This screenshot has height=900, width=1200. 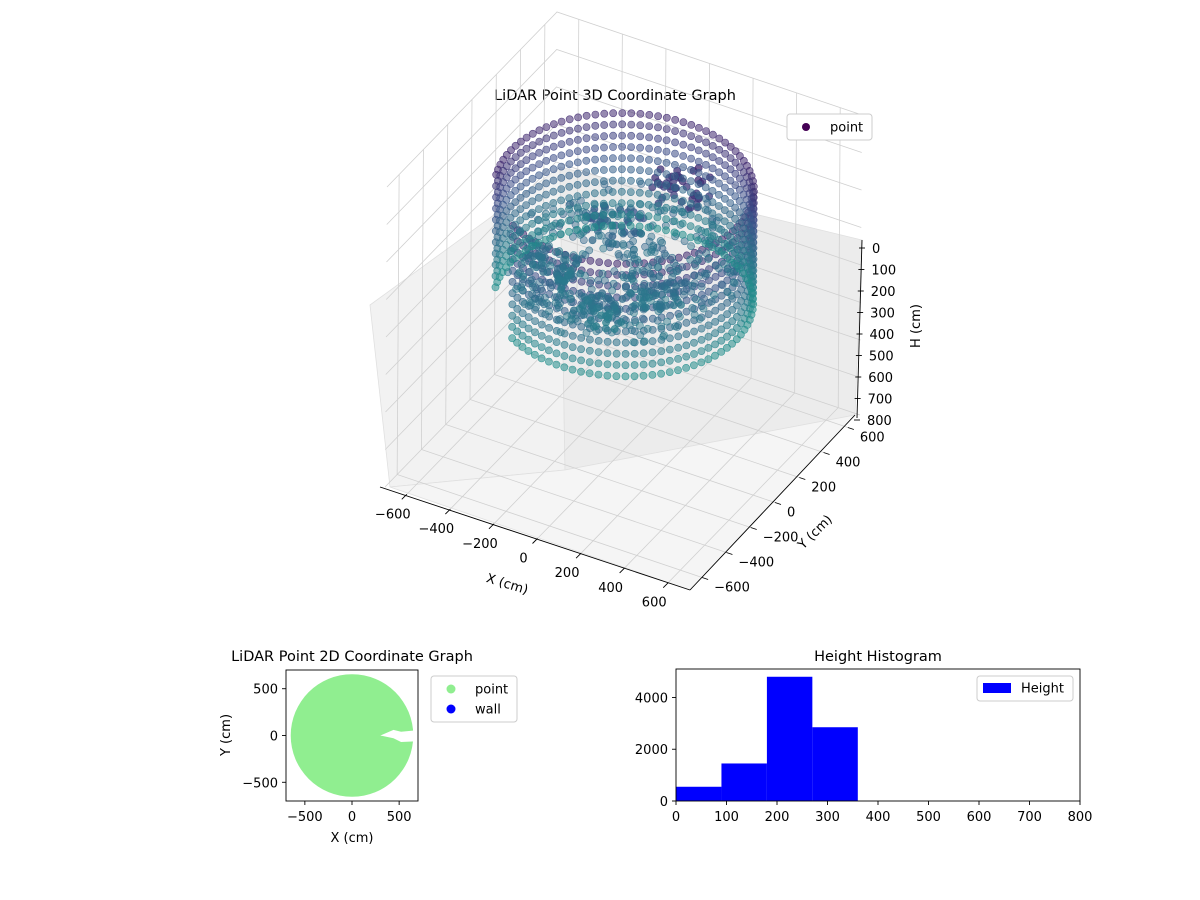 What do you see at coordinates (979, 817) in the screenshot?
I see `histogram-x-tick-label-6: 600` at bounding box center [979, 817].